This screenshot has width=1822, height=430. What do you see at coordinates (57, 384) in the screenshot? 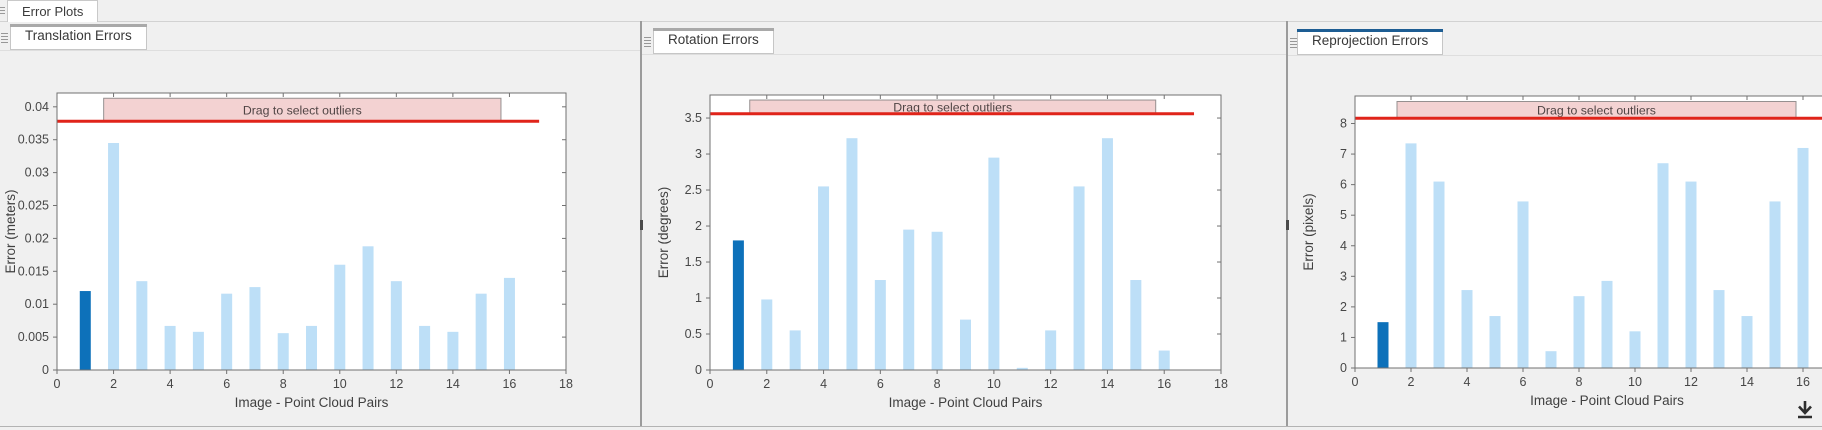
I see `x-tick-label: 0` at bounding box center [57, 384].